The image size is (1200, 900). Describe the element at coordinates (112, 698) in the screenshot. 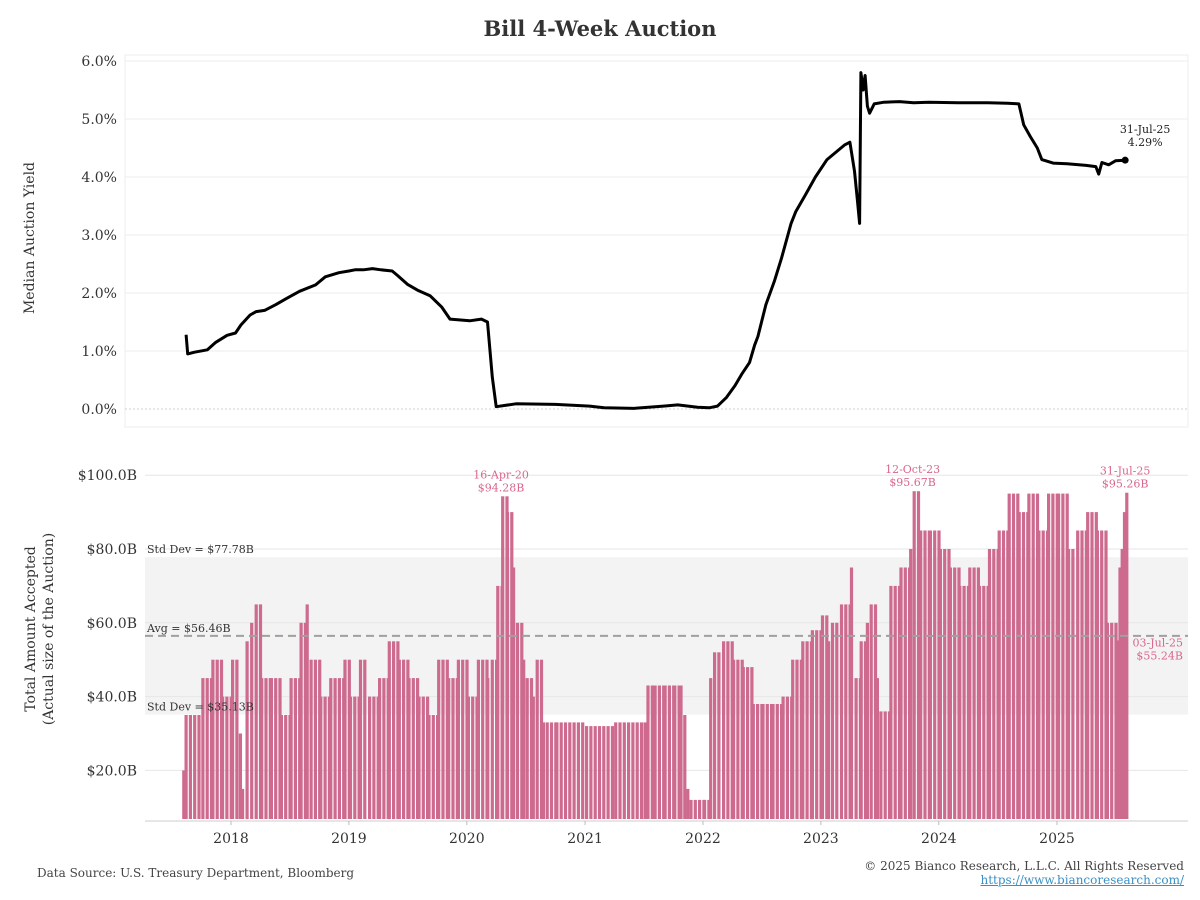

I see `accepted-tick-label: $40.0B` at that location.